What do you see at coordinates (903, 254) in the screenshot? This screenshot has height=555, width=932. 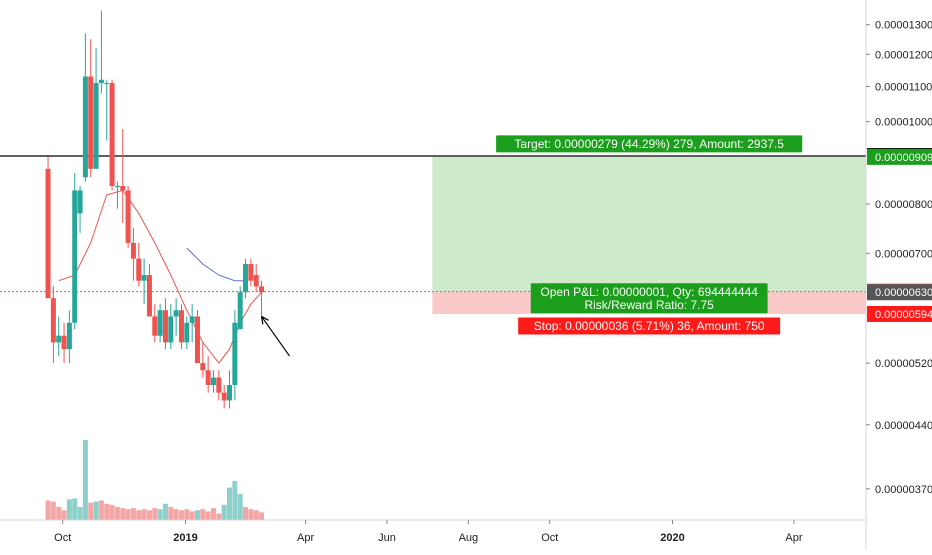 I see `y-tick-label: 0.00000700` at bounding box center [903, 254].